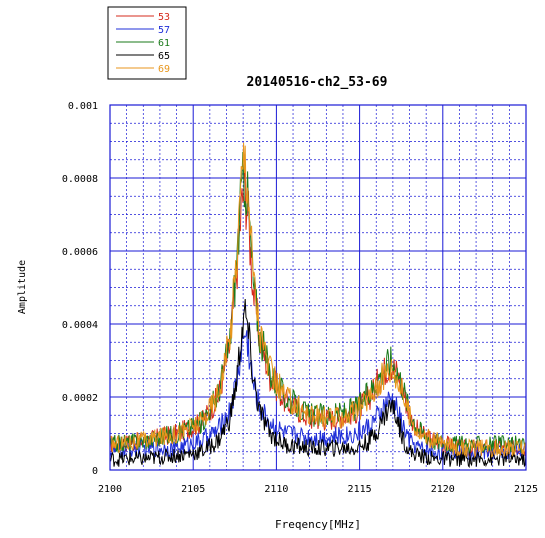 The width and height of the screenshot is (545, 538). Describe the element at coordinates (318, 489) in the screenshot. I see `x-tick-labels: 2100 2105 2110 2115 2120 2125` at that location.